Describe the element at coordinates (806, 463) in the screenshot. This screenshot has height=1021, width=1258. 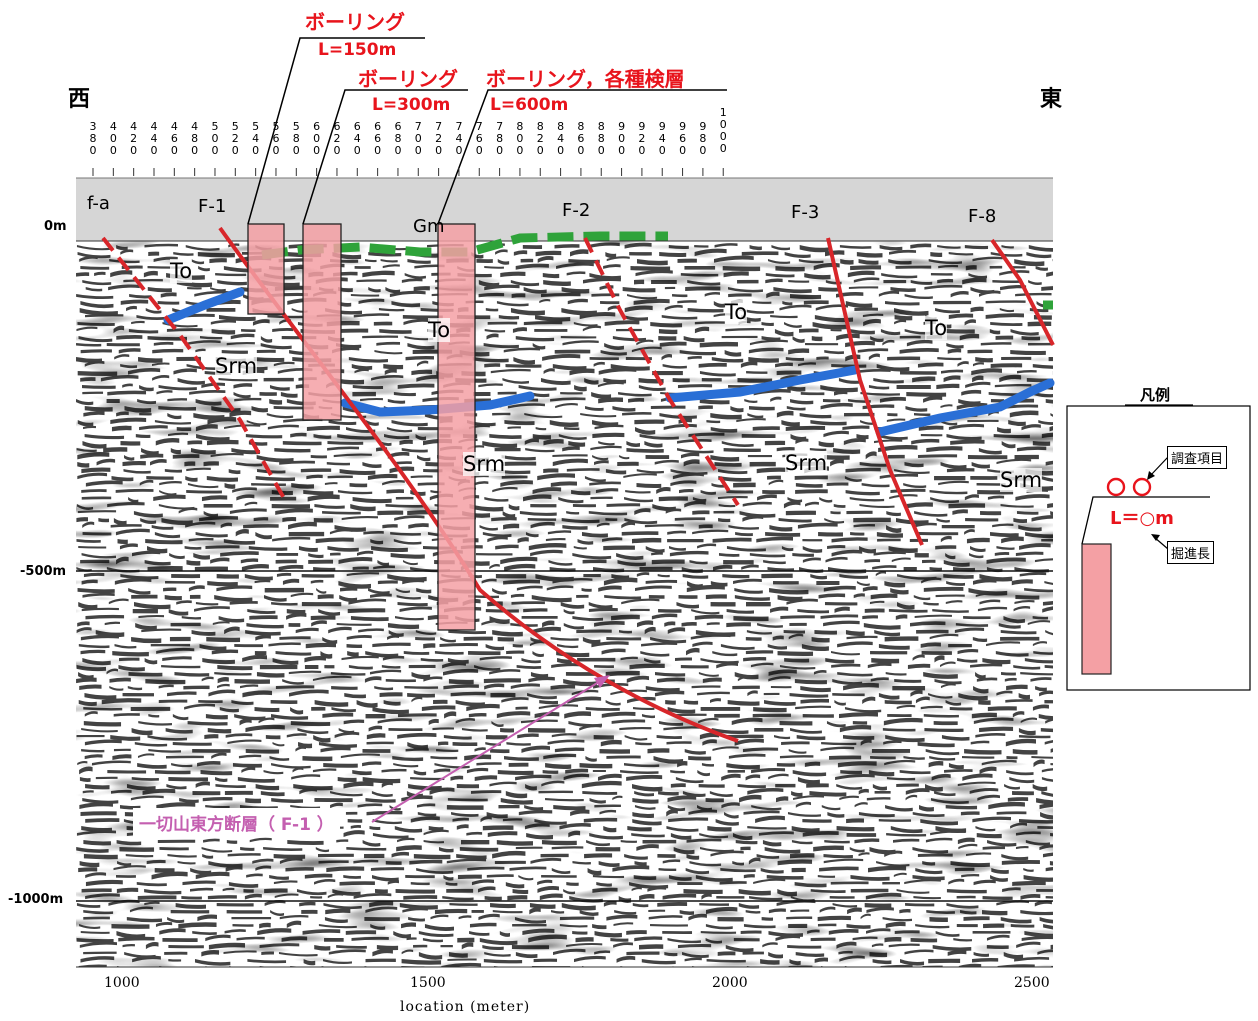
I see `unit-srm-3: Srm` at that location.